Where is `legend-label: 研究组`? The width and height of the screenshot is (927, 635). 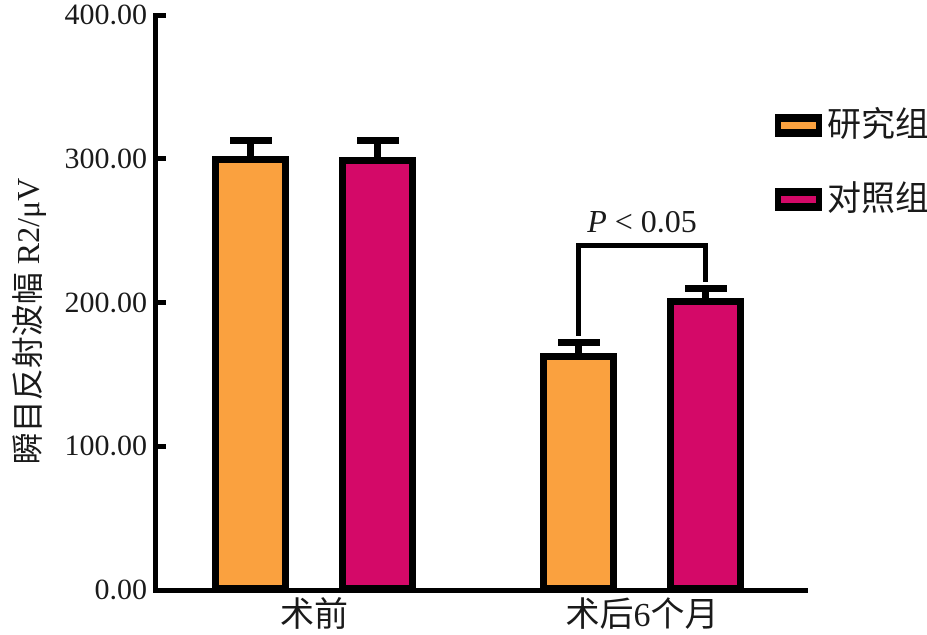
legend-label: 研究组 is located at coordinates (877, 125).